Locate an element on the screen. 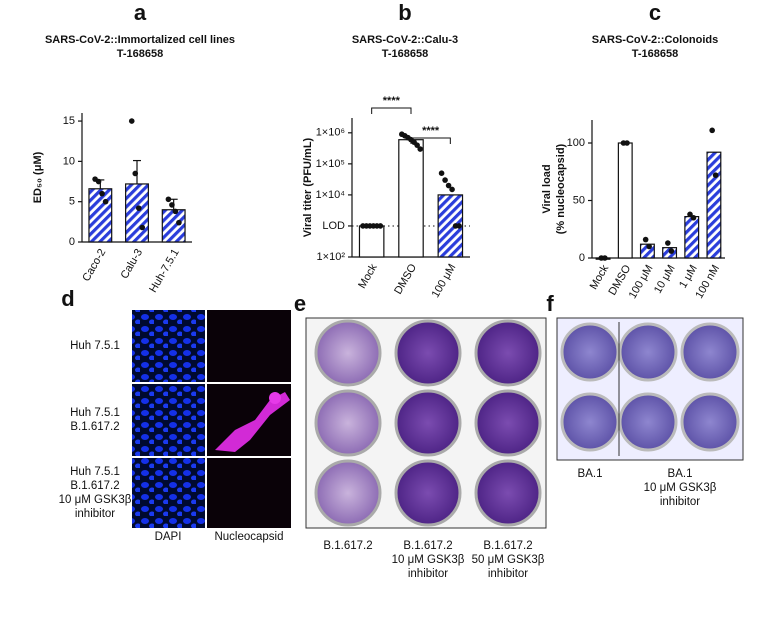 This screenshot has width=777, height=640. panel-letter: c is located at coordinates (655, 12).